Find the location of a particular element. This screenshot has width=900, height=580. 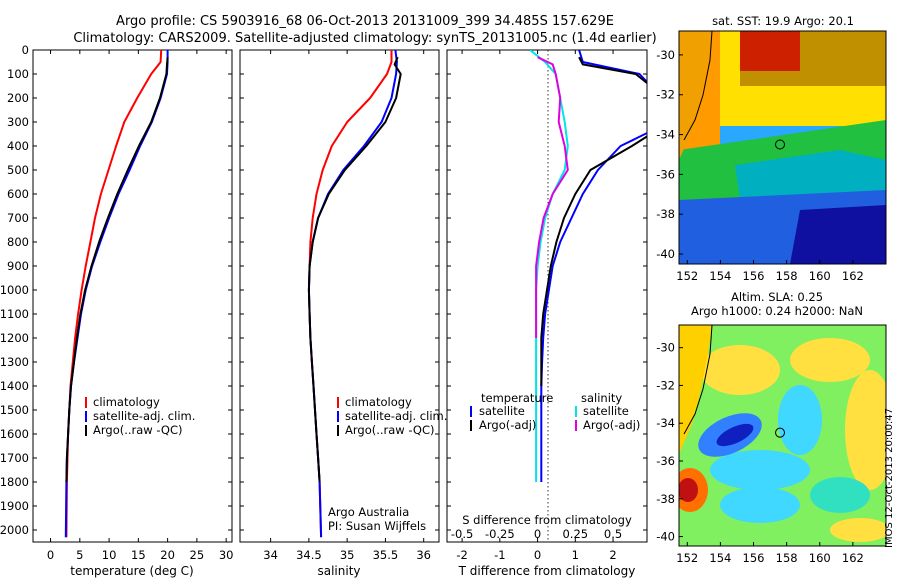

s-tick-label: -0.5 is located at coordinates (462, 534).